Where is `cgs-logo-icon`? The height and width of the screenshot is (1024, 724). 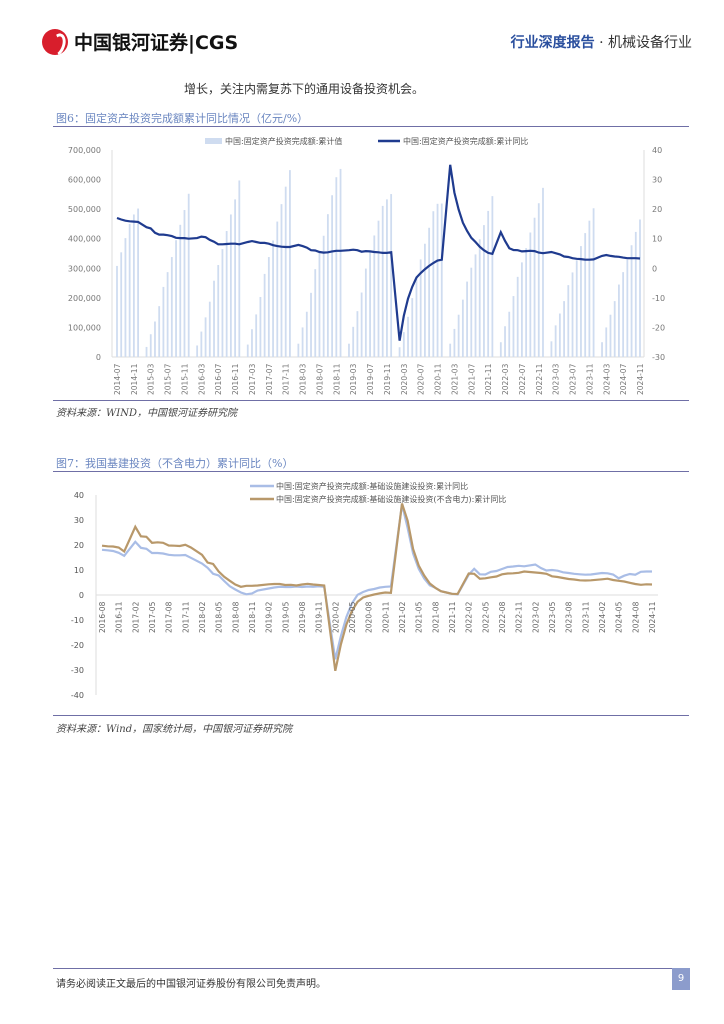 cgs-logo-icon is located at coordinates (55, 41).